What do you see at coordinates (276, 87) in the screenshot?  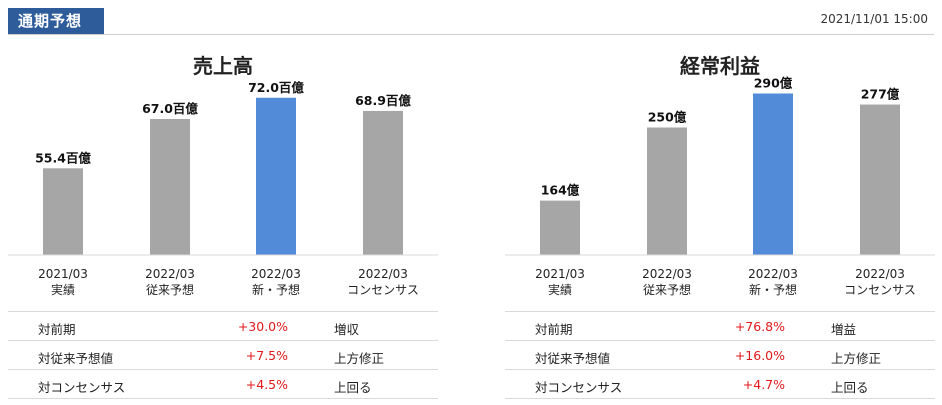 I see `data-label: 72.0百億` at bounding box center [276, 87].